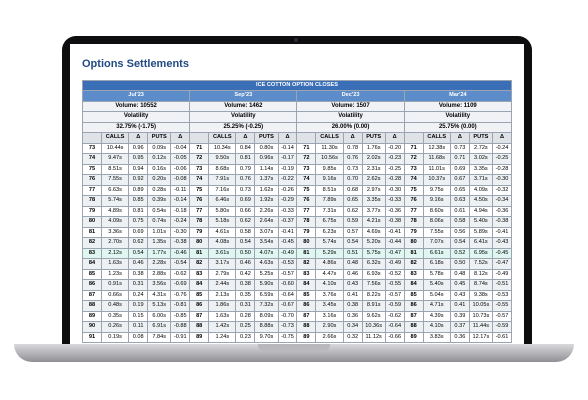  I want to click on value-cell: -0.46, so click(180, 253).